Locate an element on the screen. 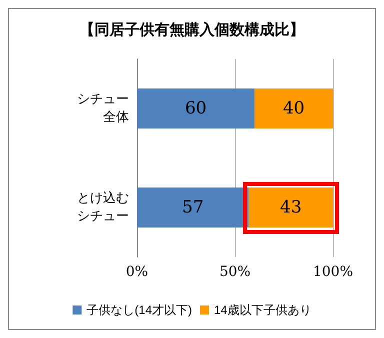  x-tick-label: 100% is located at coordinates (333, 272).